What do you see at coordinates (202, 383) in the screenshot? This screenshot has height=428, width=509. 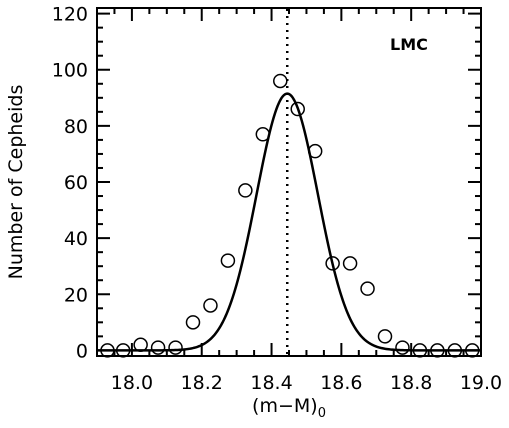 I see `x-tick-label: 18.2` at bounding box center [202, 383].